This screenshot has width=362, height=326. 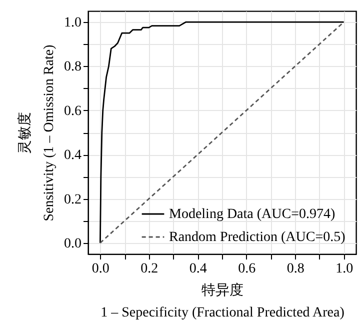 What do you see at coordinates (73, 67) in the screenshot?
I see `y-tick-label: 0.8` at bounding box center [73, 67].